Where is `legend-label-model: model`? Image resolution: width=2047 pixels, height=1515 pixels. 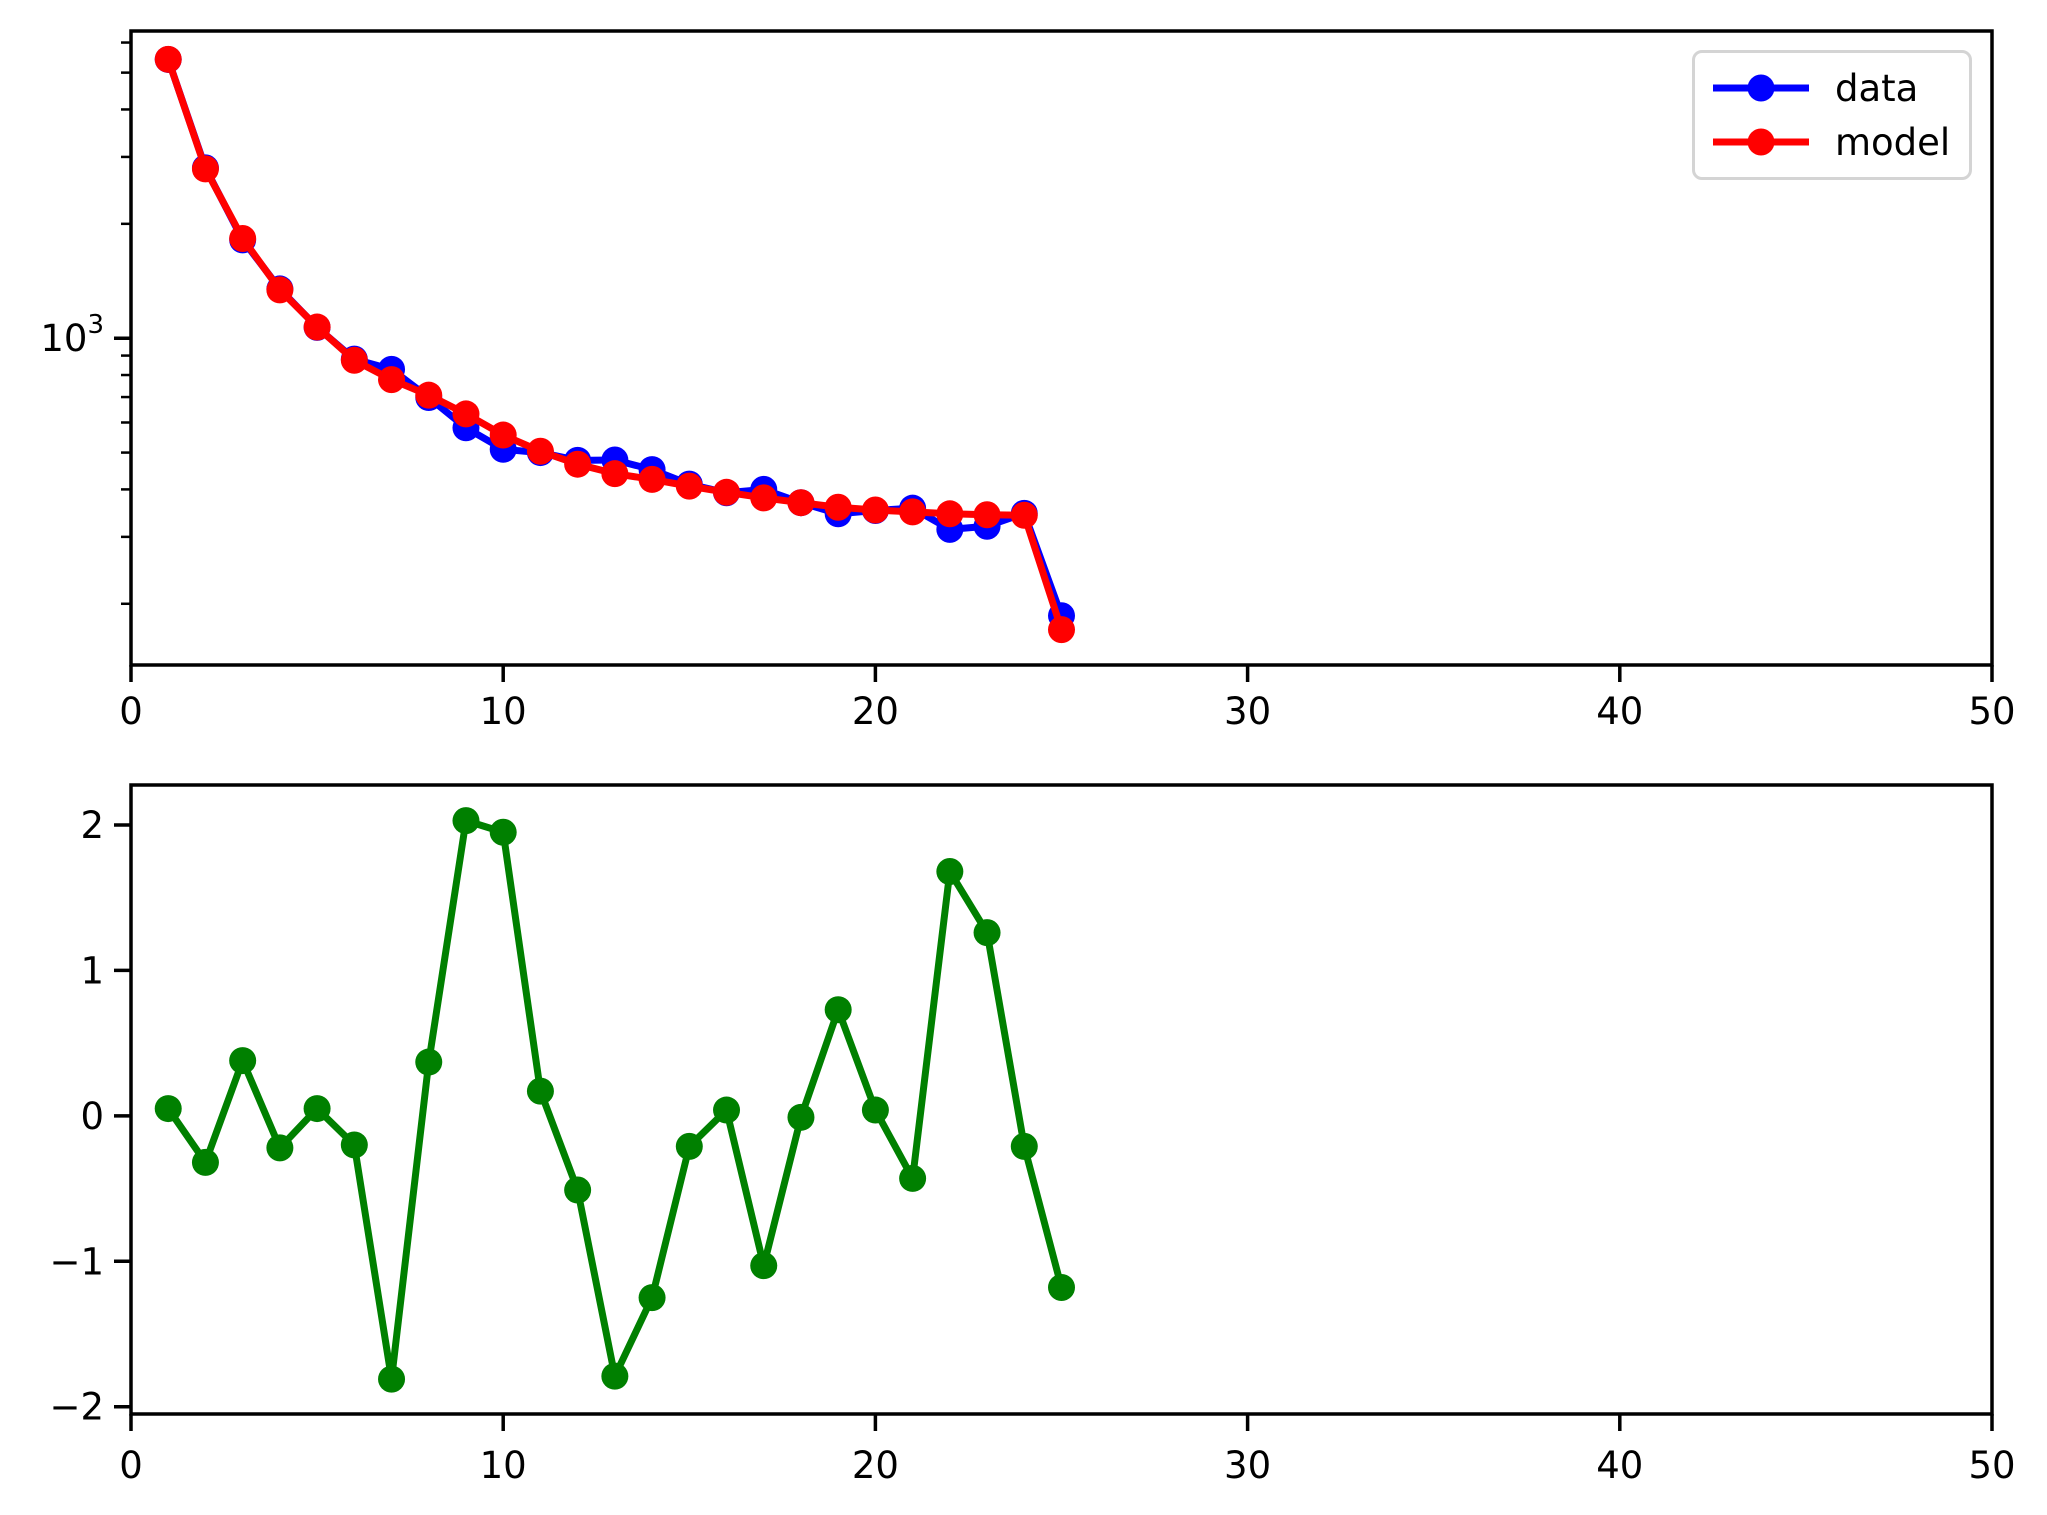 legend-label-model: model is located at coordinates (1893, 142).